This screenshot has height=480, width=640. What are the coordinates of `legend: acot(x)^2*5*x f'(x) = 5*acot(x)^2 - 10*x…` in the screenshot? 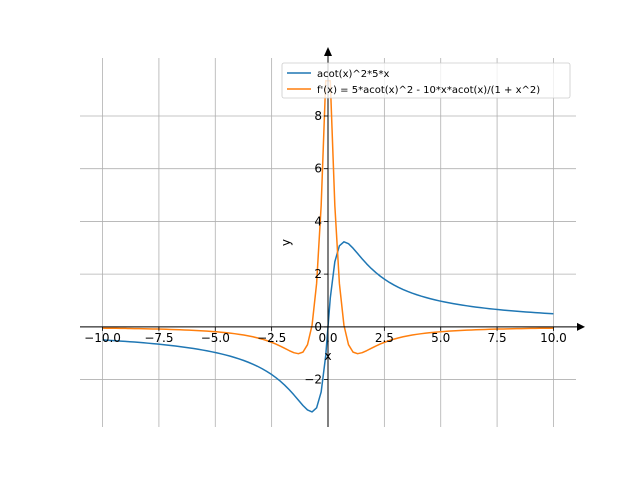 It's located at (426, 80).